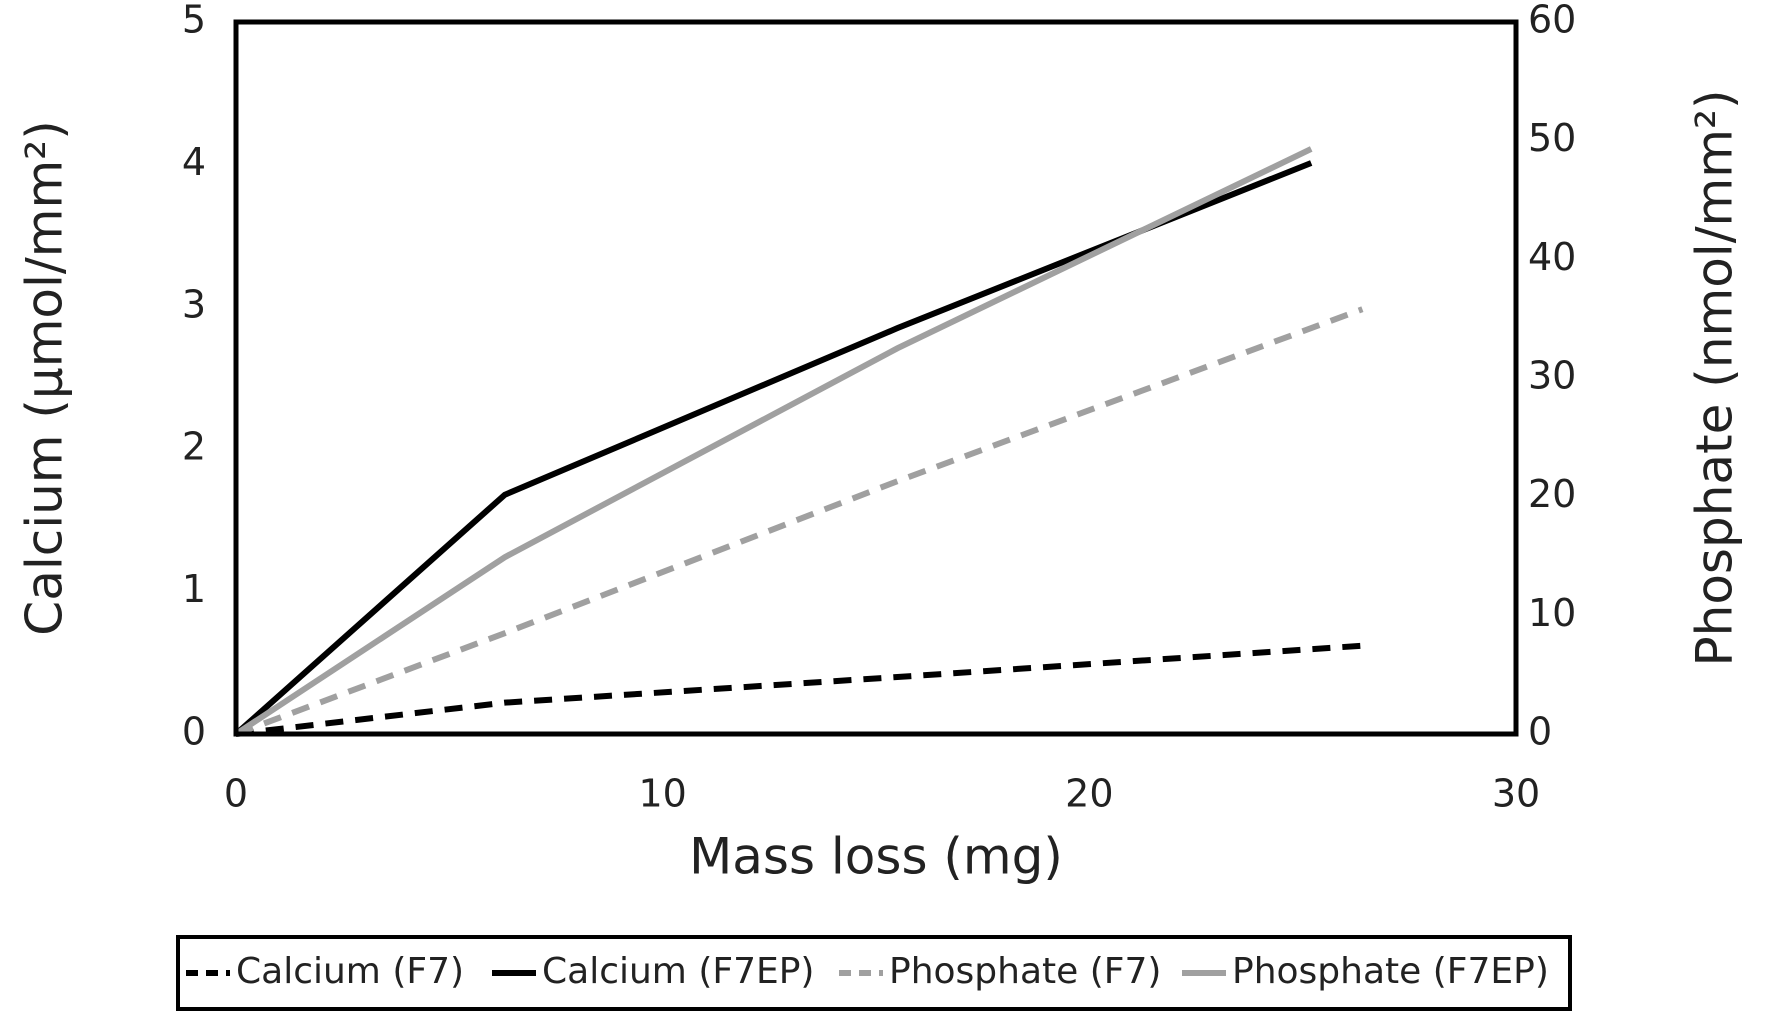  I want to click on series-line, so click(799, 689).